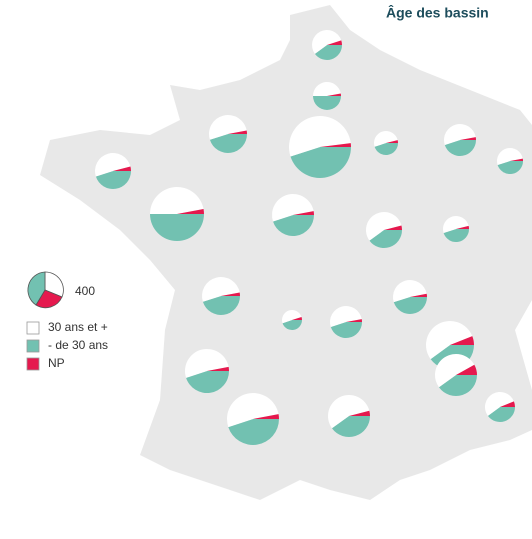 Image resolution: width=532 pixels, height=539 pixels. I want to click on title: Âge des bassin, so click(437, 12).